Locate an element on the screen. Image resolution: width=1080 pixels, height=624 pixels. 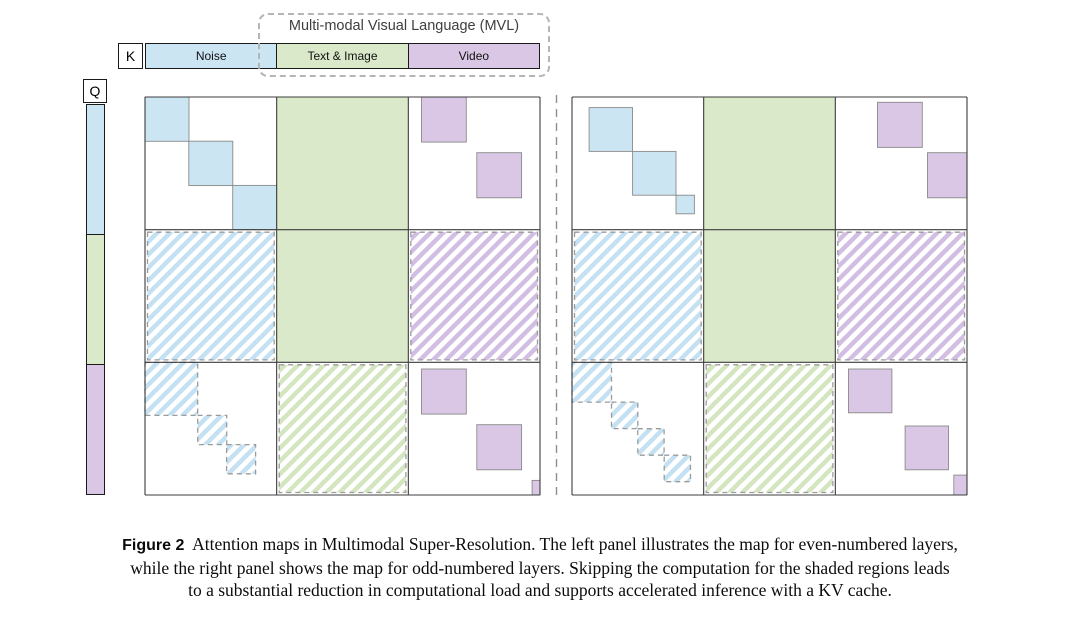
k-segment-noise: Noise is located at coordinates (212, 56).